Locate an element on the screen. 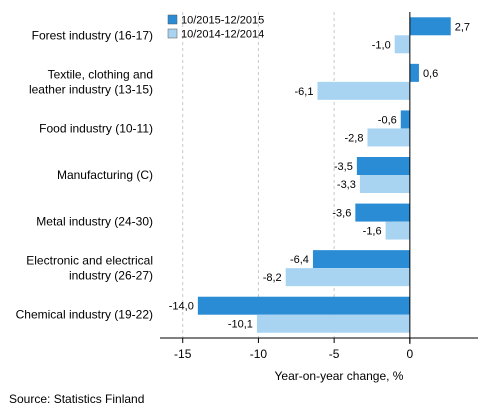  category-label: Forest industry (16-17) is located at coordinates (92, 35).